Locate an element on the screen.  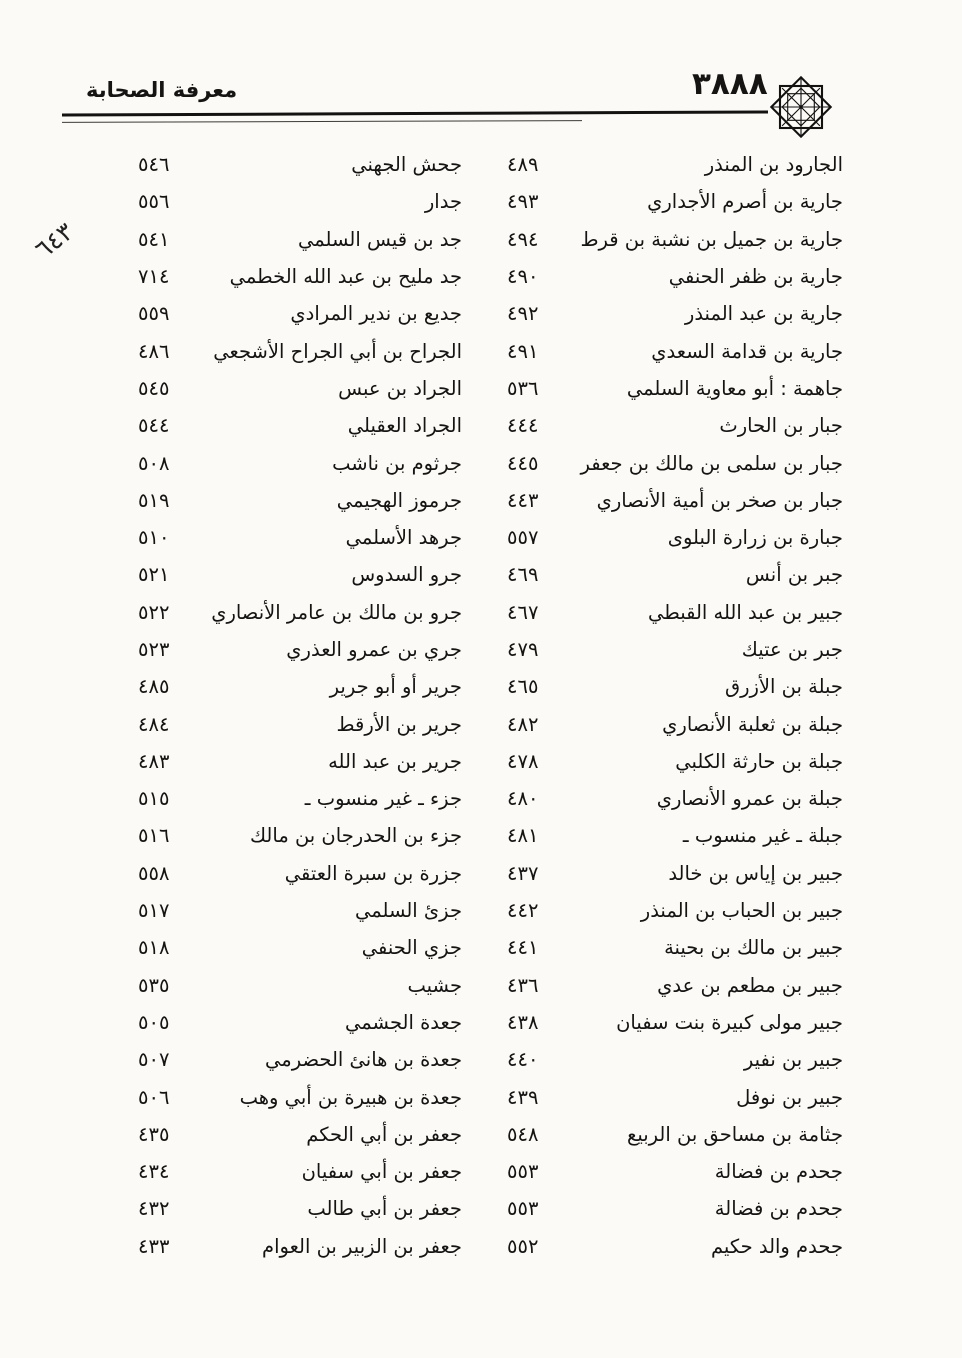
entry-page-number: ٥٠٦ is located at coordinates (154, 1097).